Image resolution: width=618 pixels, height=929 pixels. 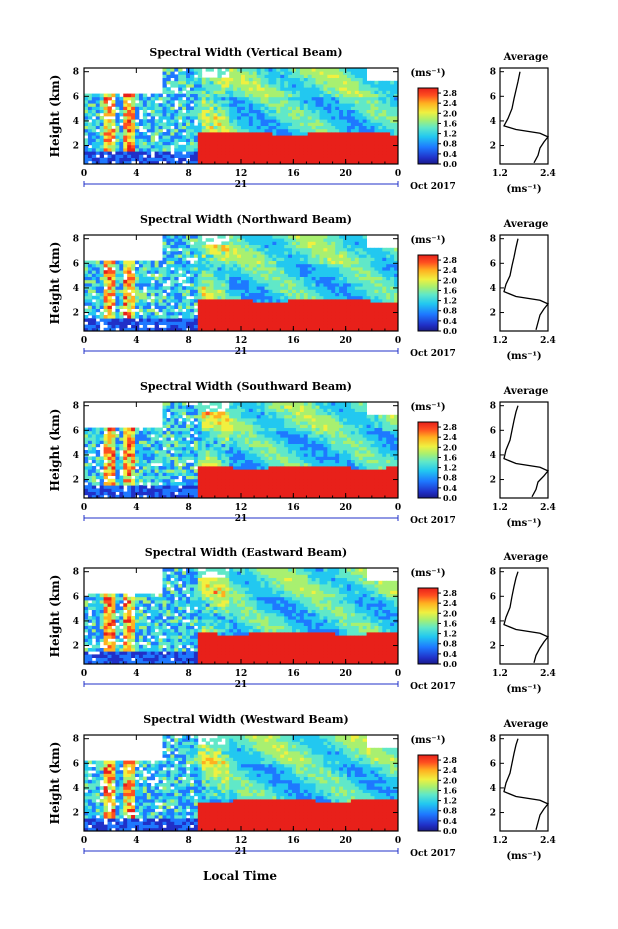 I want to click on colorbar-tick-label: 2.4, so click(x=450, y=270).